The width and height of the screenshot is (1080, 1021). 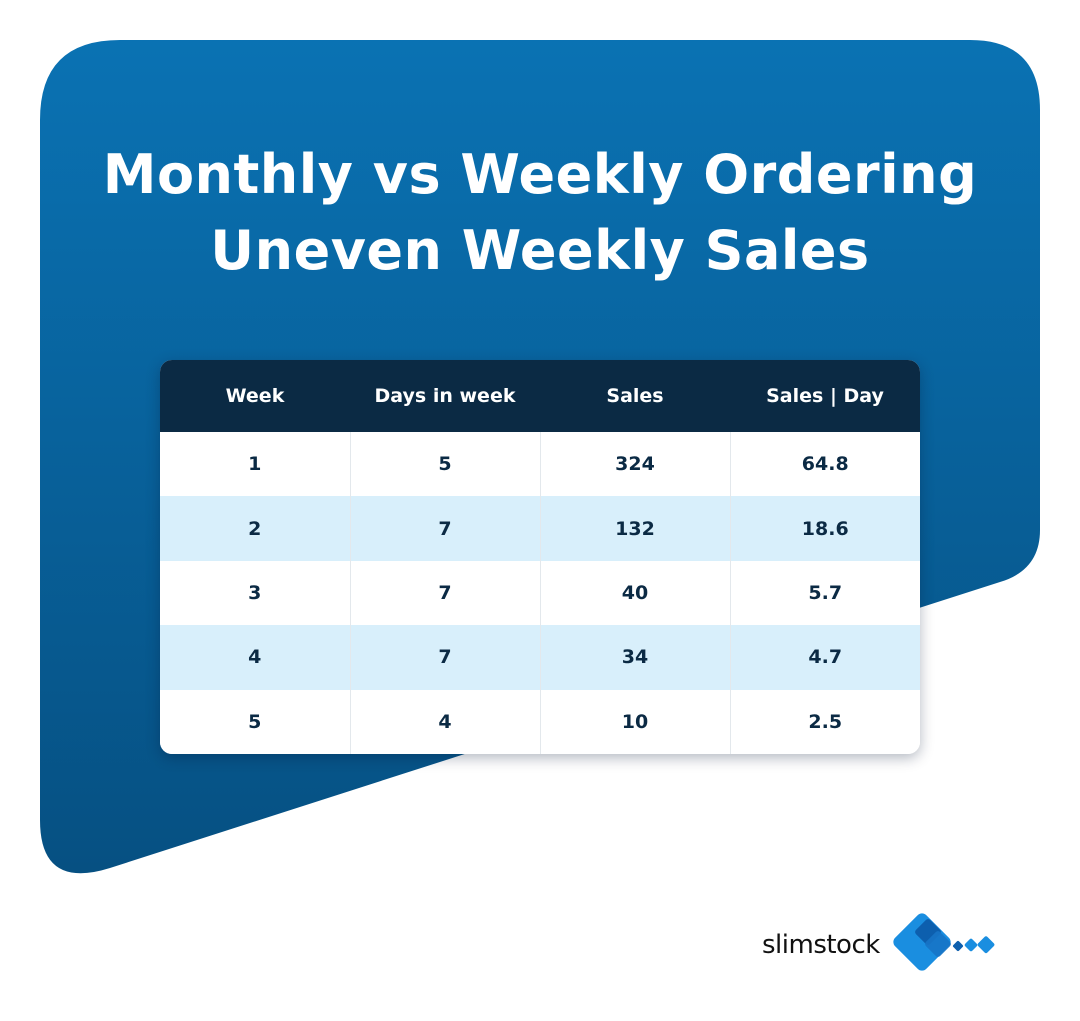 I want to click on cell-days-in-week: 5, so click(x=444, y=464).